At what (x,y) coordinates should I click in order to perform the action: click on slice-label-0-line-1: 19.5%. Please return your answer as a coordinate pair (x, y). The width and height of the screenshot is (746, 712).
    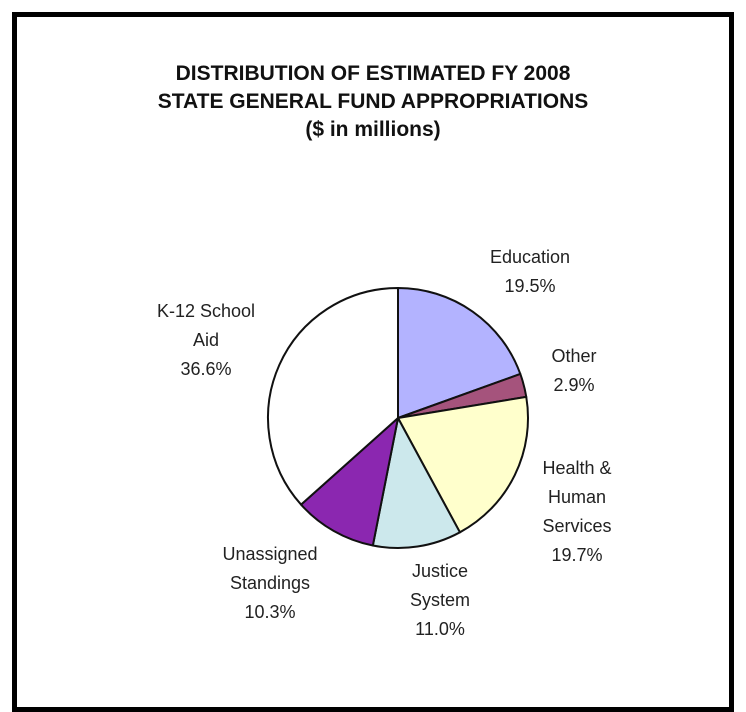
    Looking at the image, I should click on (529, 286).